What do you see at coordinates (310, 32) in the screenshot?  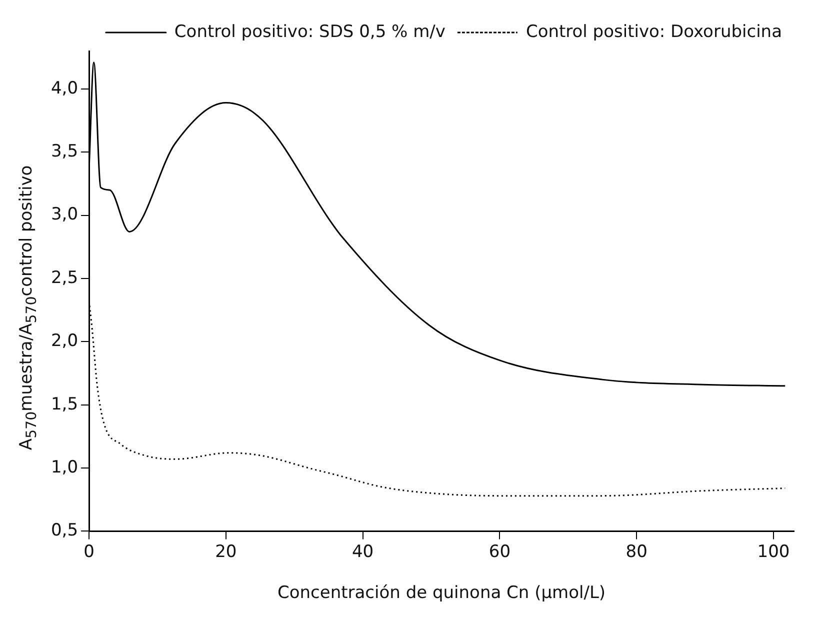 I see `legend-label: Control positivo: SDS 0,5 % m/v` at bounding box center [310, 32].